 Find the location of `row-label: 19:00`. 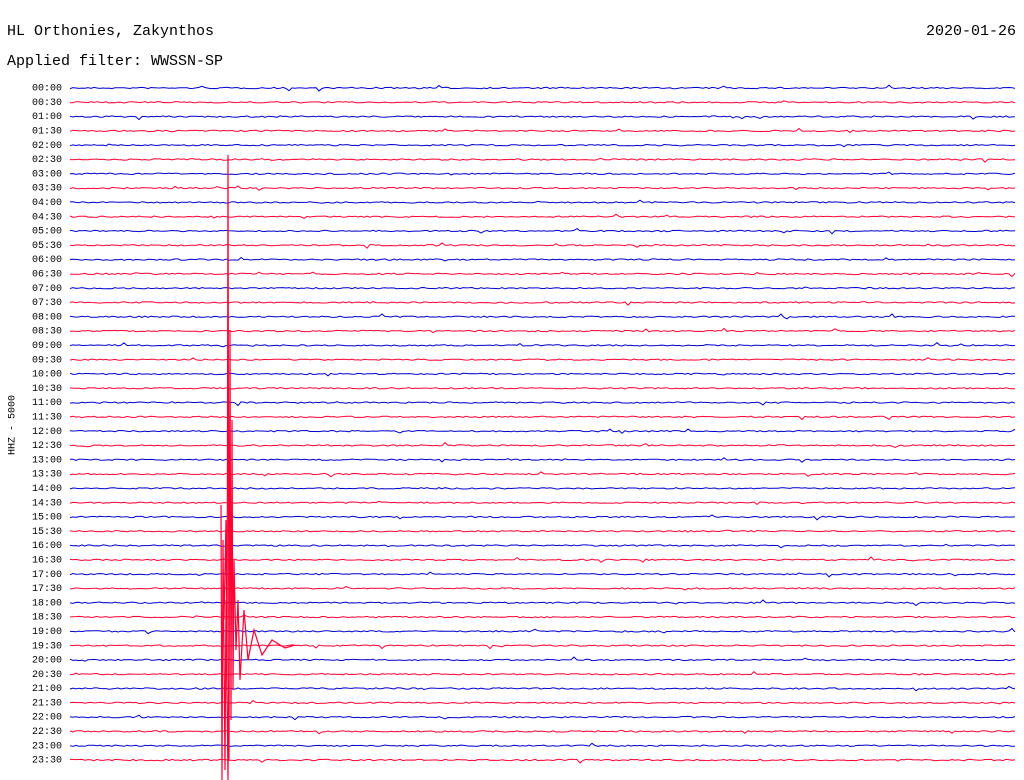

row-label: 19:00 is located at coordinates (47, 632).